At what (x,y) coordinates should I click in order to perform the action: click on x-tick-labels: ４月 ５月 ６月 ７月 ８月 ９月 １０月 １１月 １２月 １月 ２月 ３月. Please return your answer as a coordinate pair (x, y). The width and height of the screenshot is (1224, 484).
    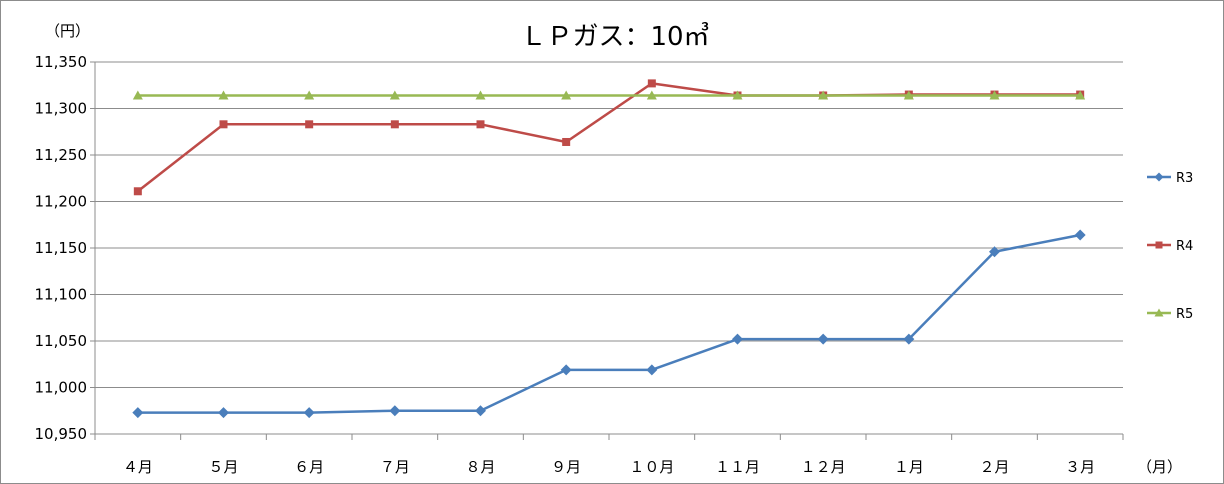
    Looking at the image, I should click on (609, 467).